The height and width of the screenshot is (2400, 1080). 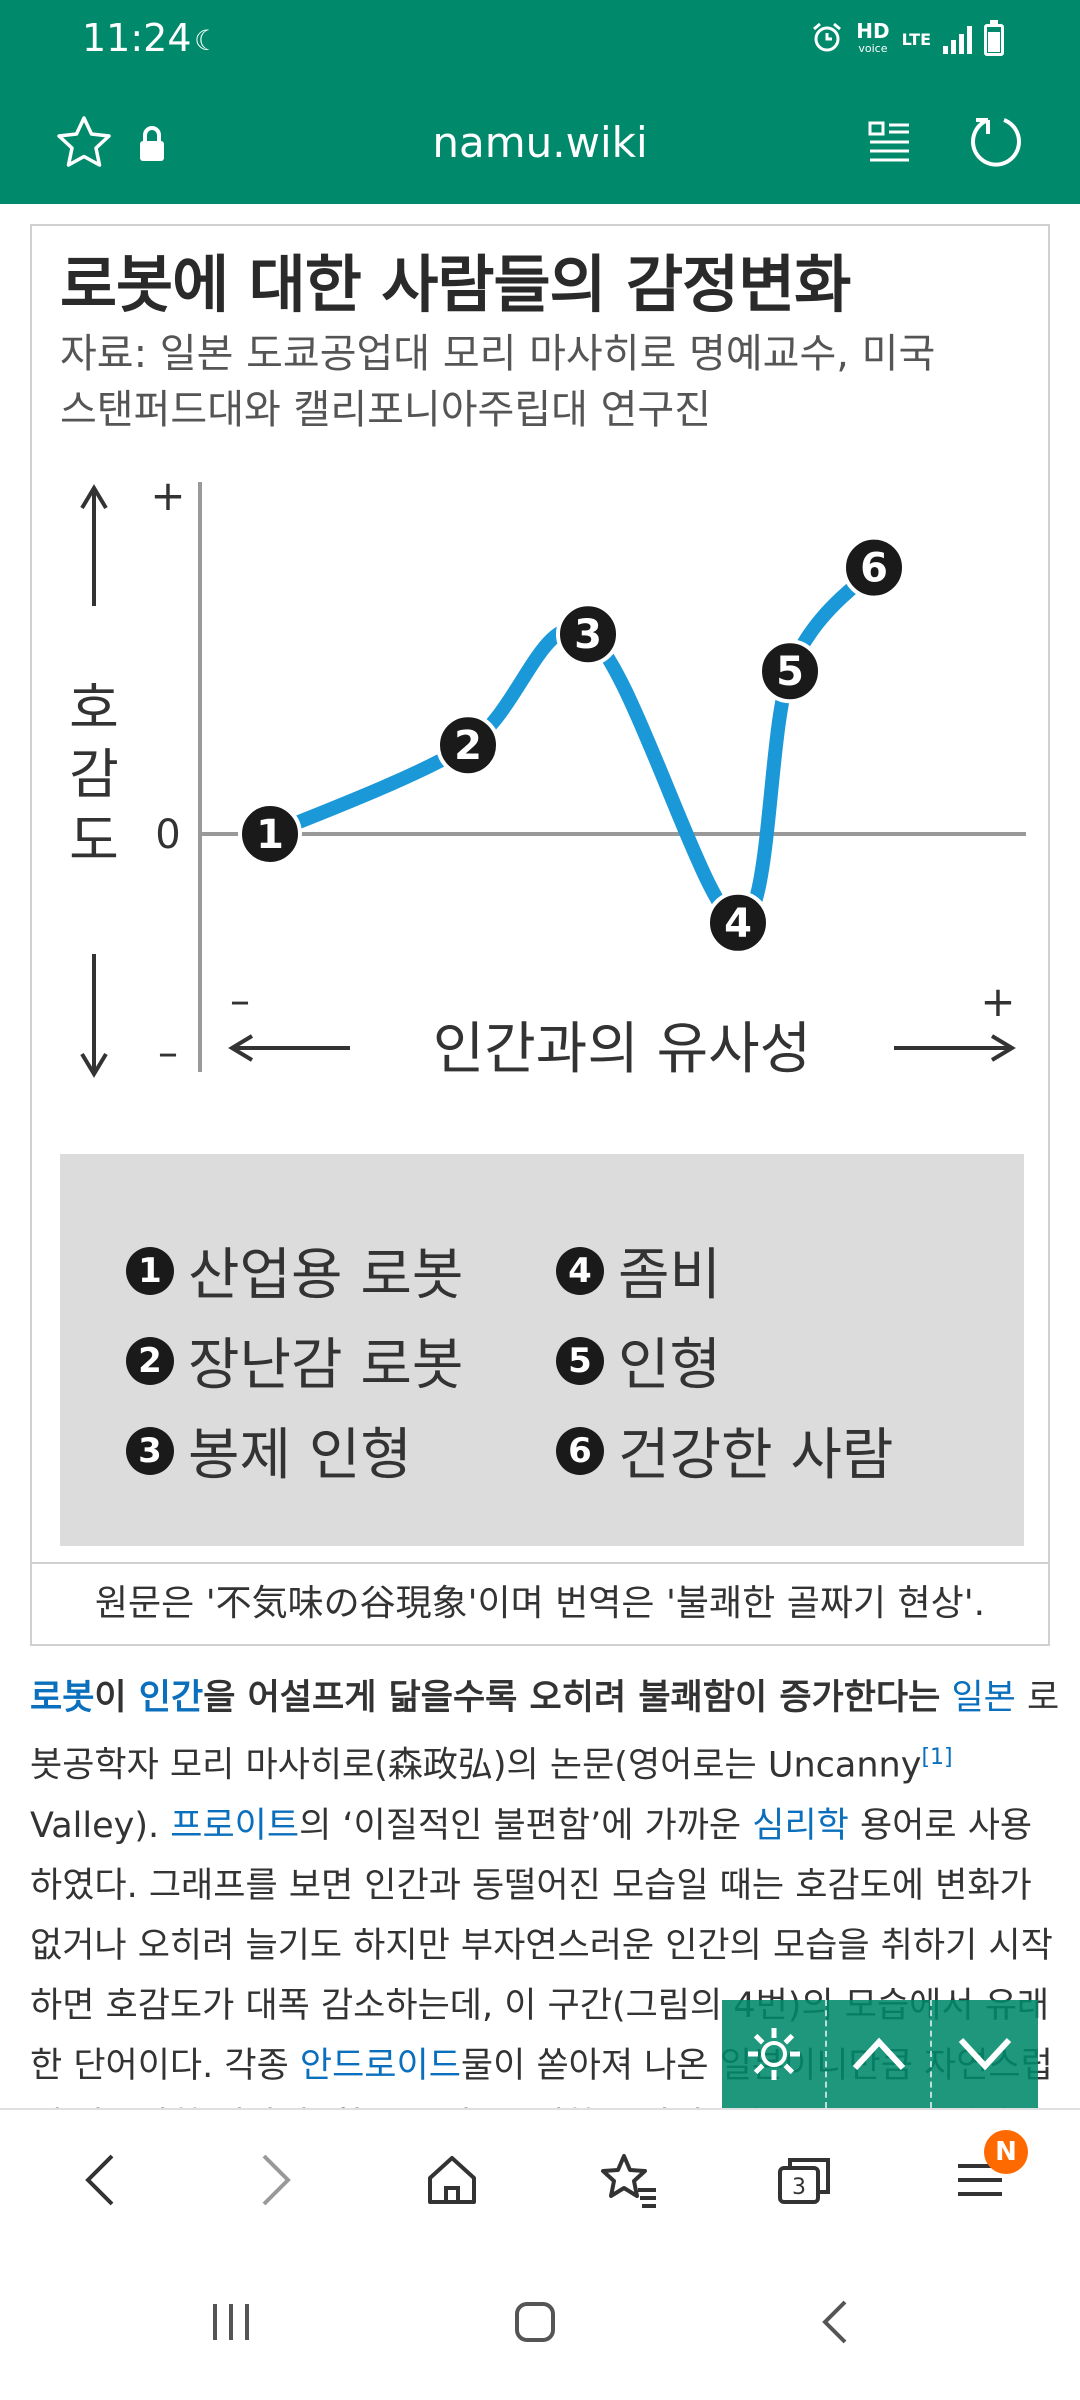 I want to click on data-point: 6, so click(x=874, y=567).